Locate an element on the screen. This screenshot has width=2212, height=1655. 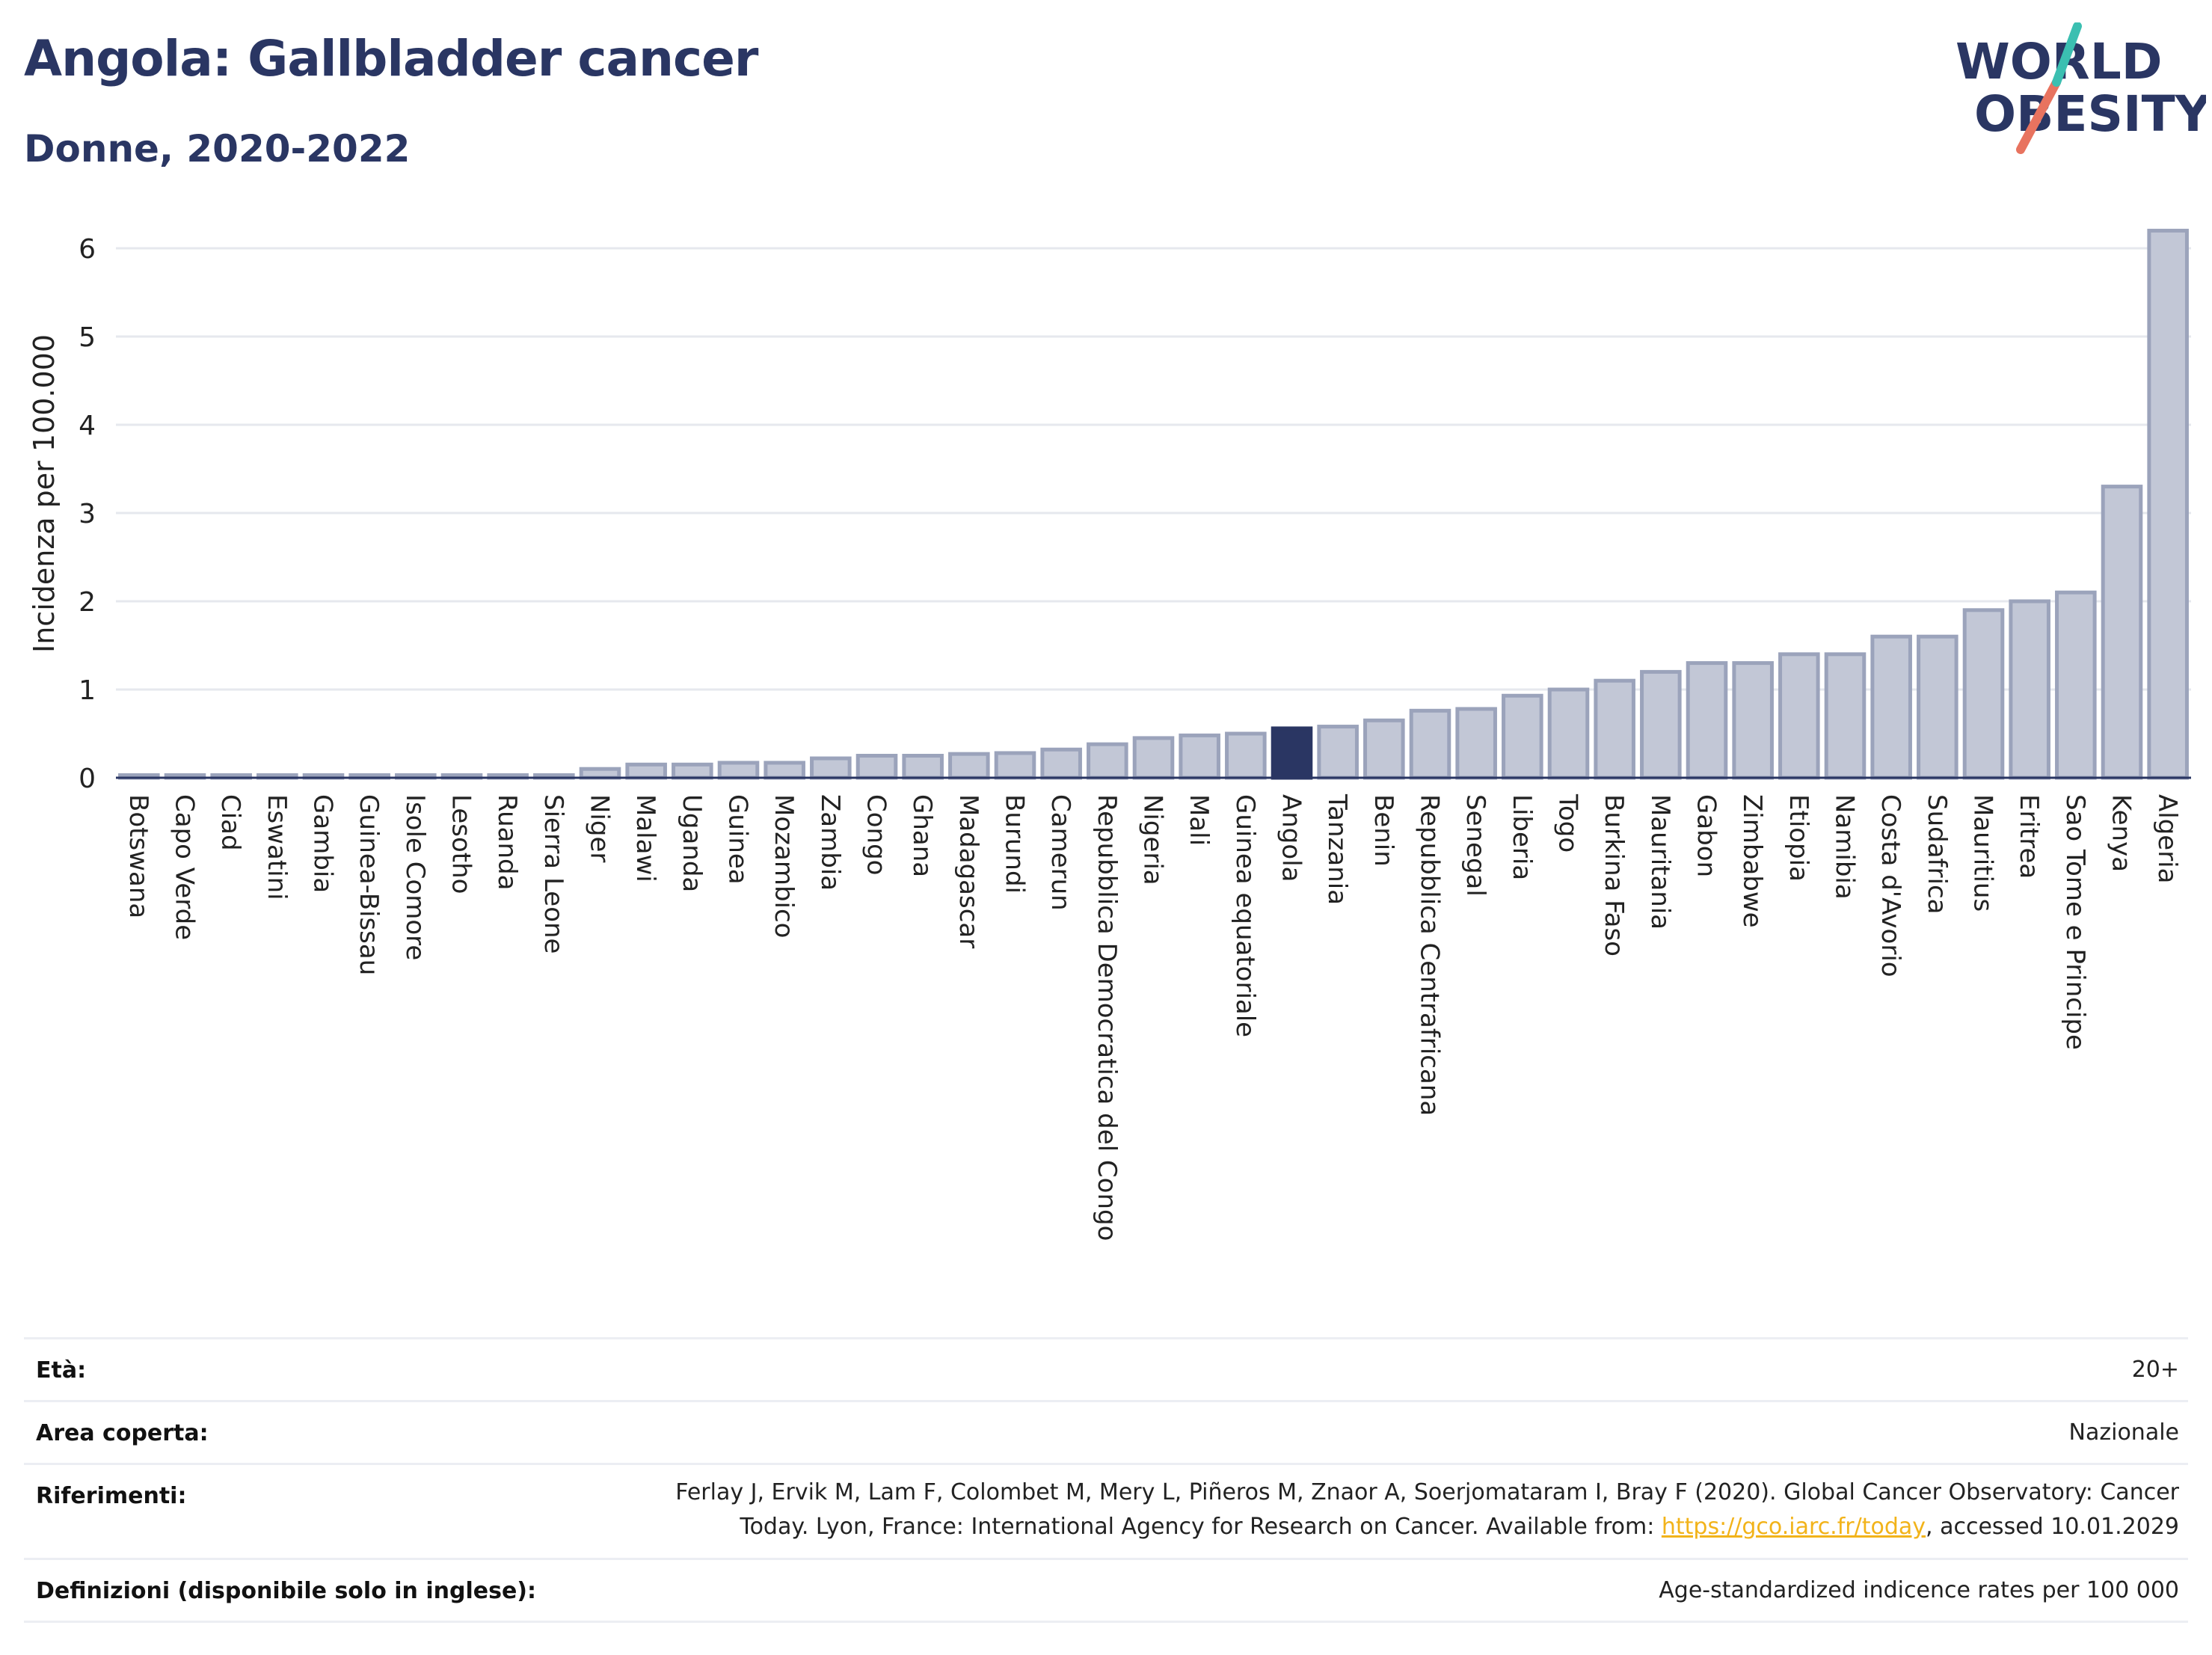
y-tick-label: 2 is located at coordinates (87, 602).